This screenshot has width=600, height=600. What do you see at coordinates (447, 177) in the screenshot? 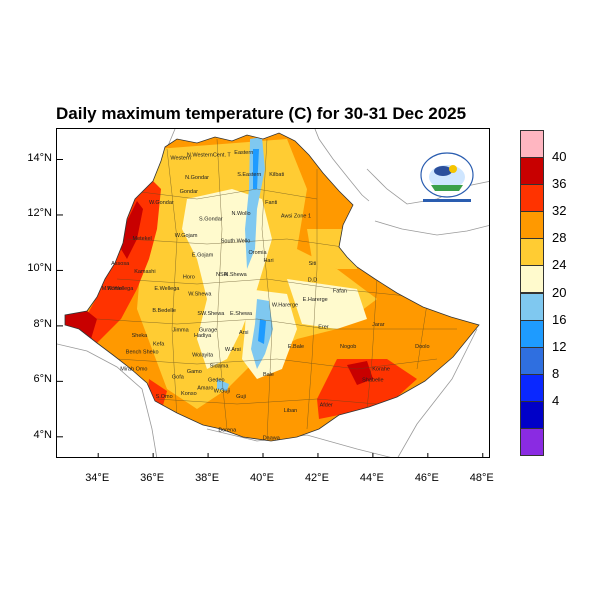
I see `meteorology-logo` at bounding box center [447, 177].